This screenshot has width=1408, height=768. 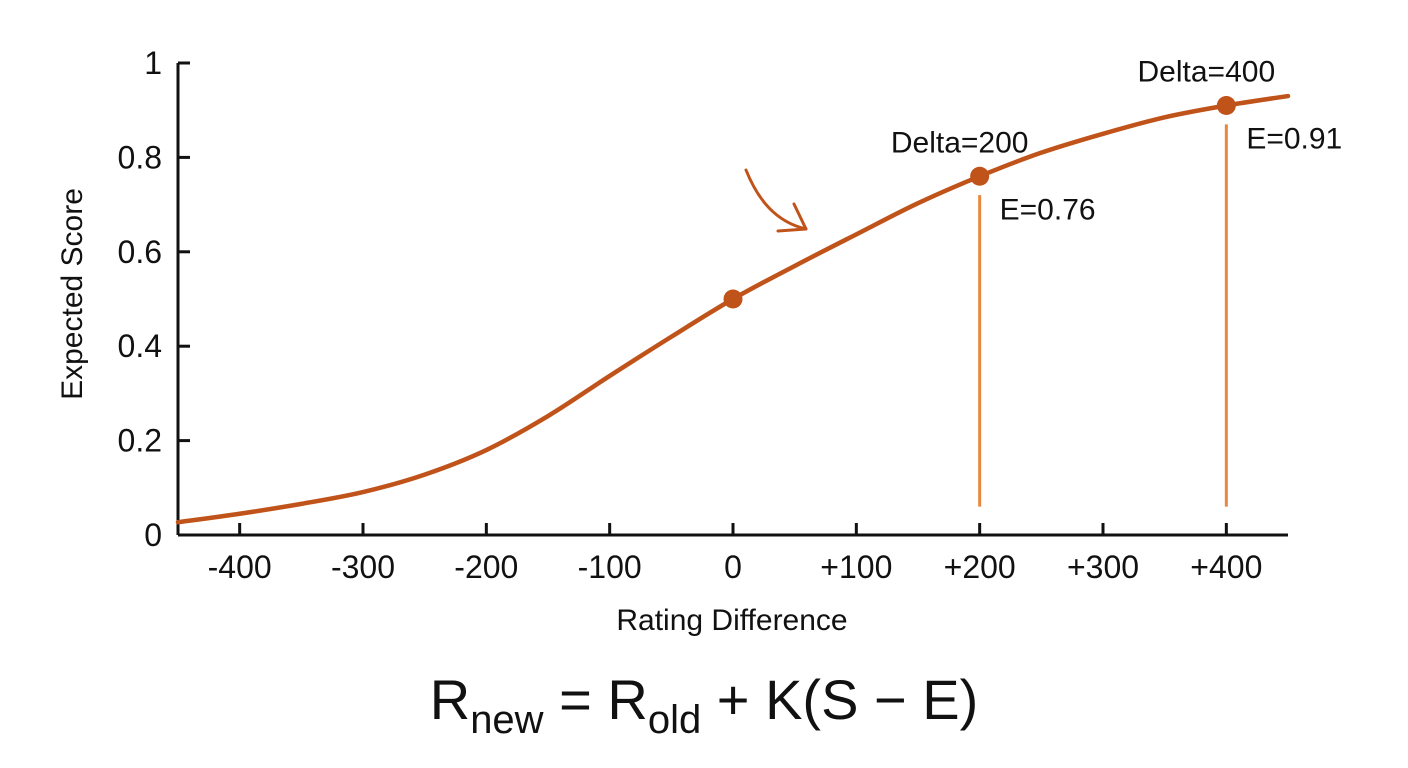 I want to click on expected-value-label: E=0.91, so click(x=1294, y=138).